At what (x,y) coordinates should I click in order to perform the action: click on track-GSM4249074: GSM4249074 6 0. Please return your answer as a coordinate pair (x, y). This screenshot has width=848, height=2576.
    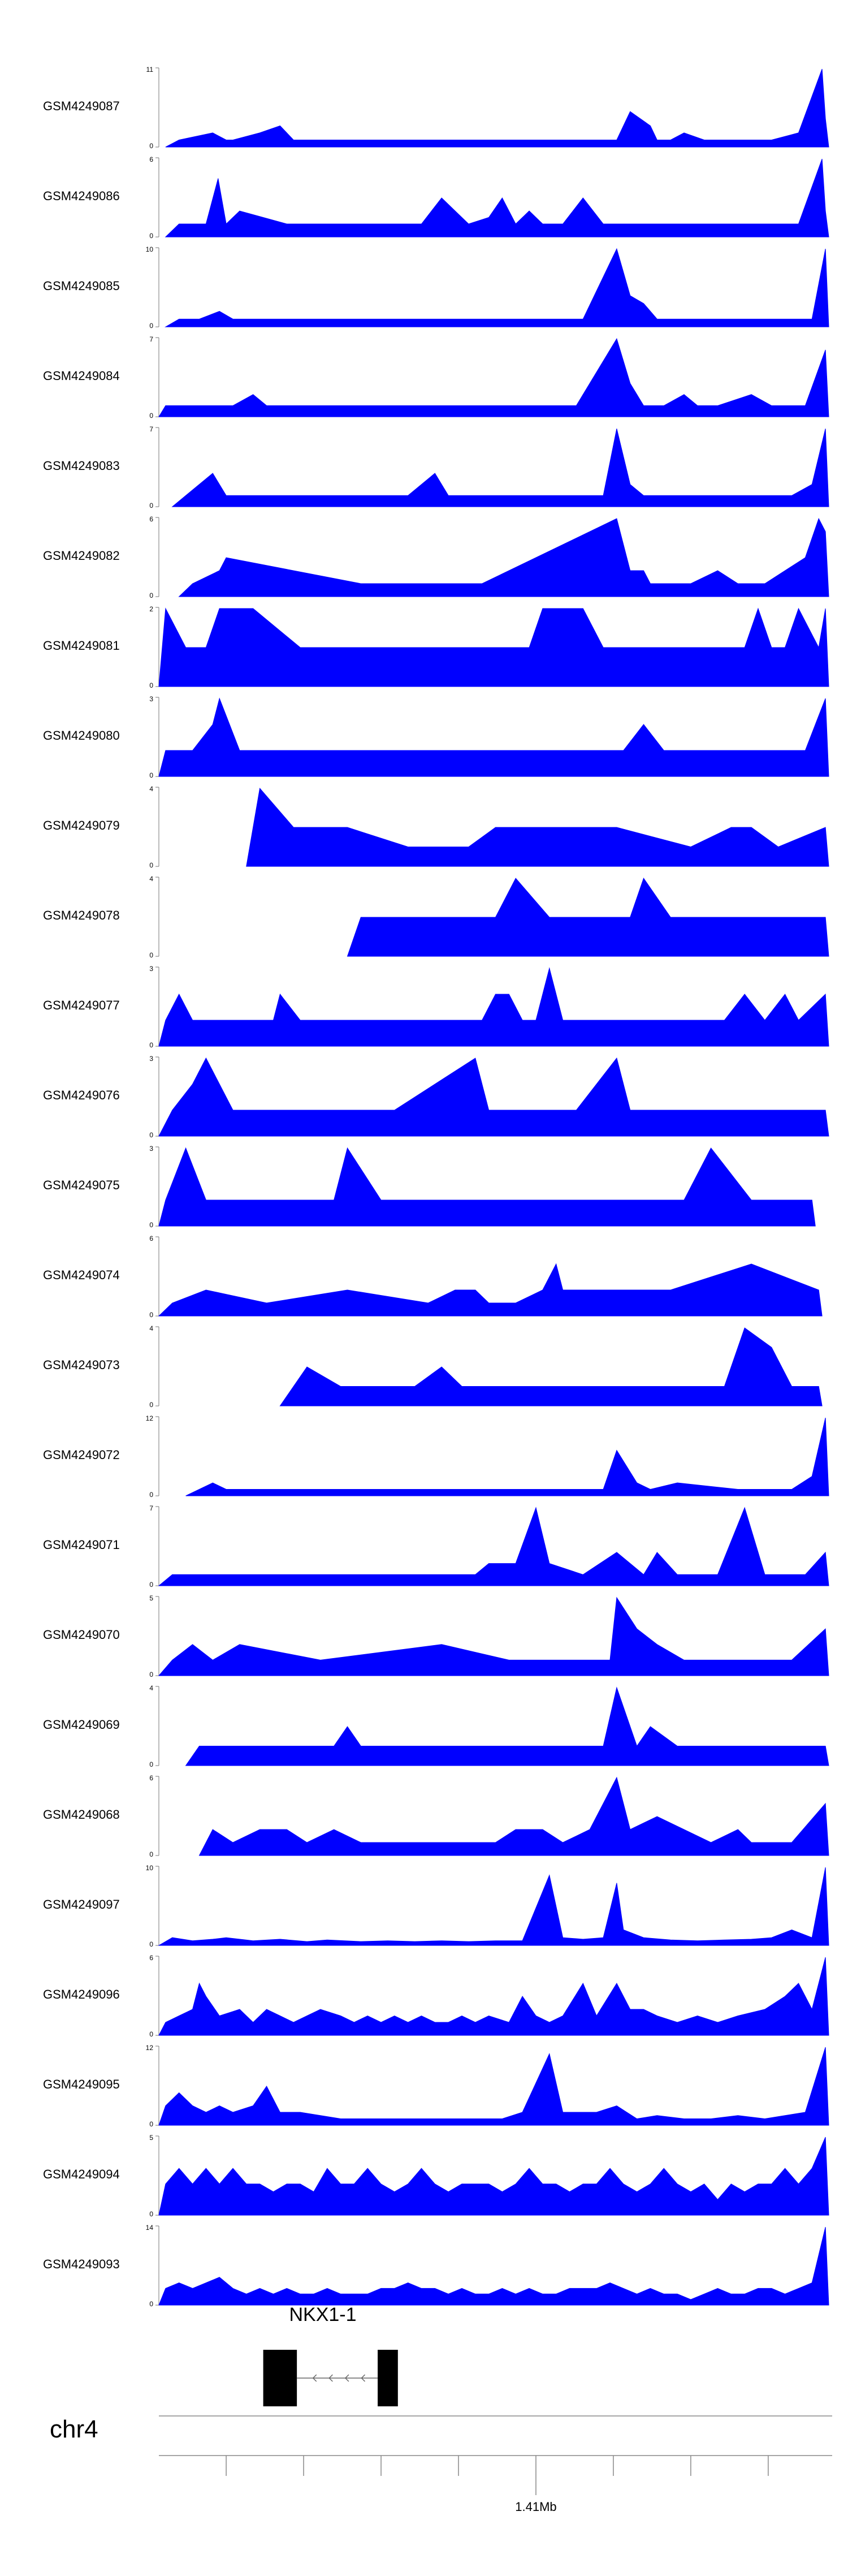
    Looking at the image, I should click on (433, 1277).